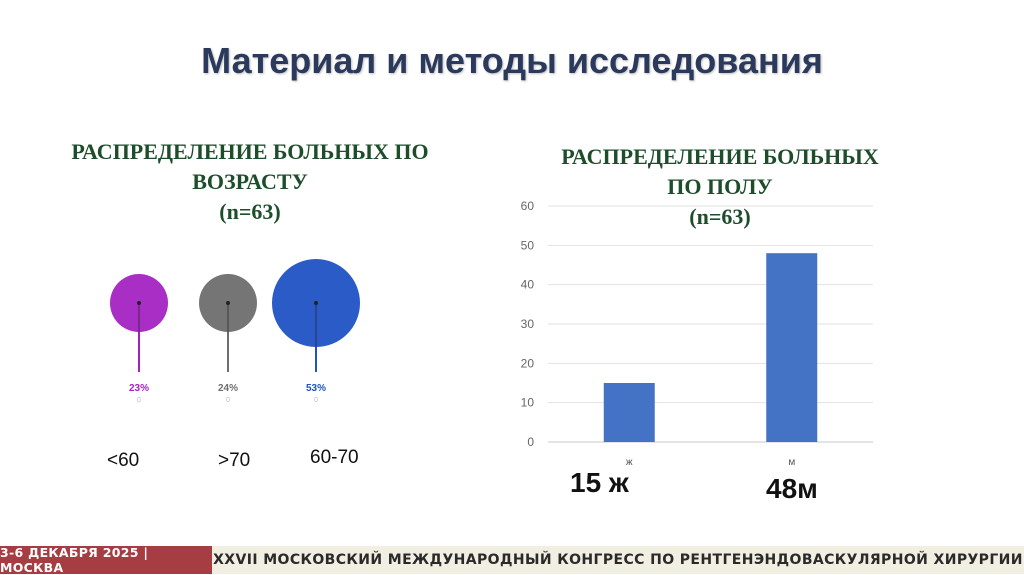  What do you see at coordinates (334, 457) in the screenshot?
I see `age-group-label-60-70: 60-70` at bounding box center [334, 457].